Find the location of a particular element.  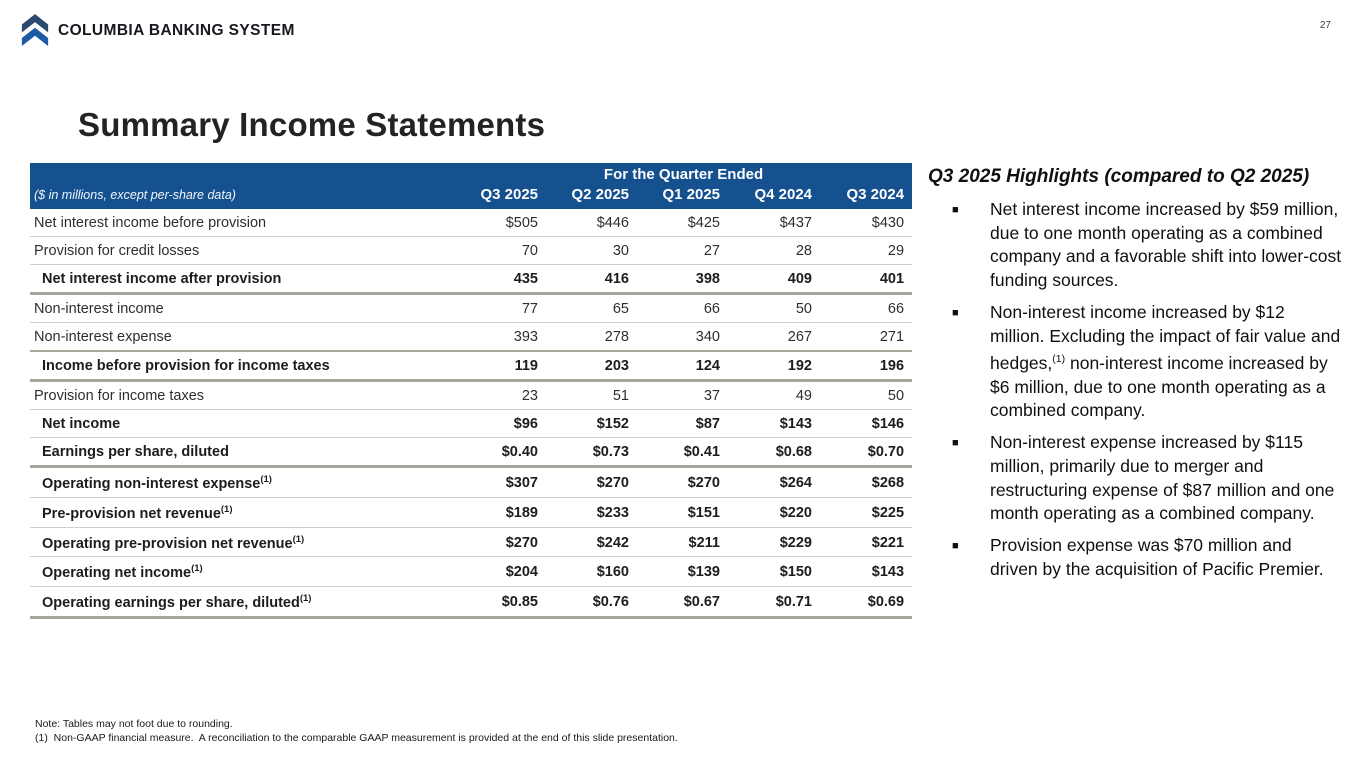

value-cell: $505 is located at coordinates (500, 223).